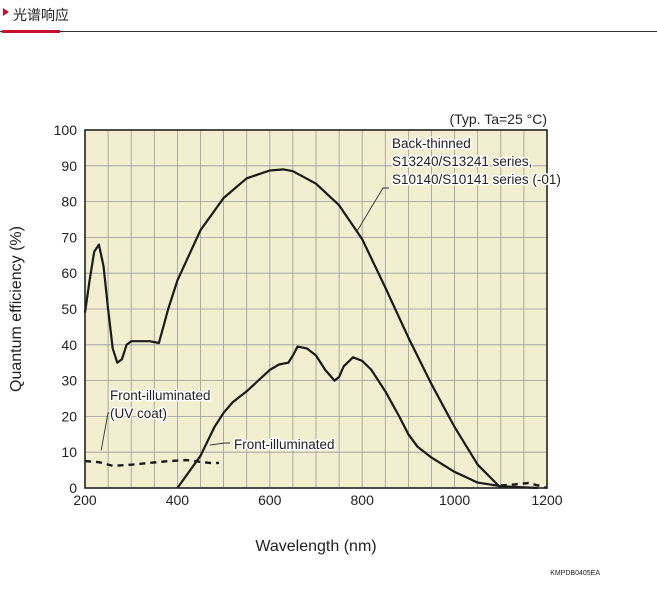 Image resolution: width=657 pixels, height=603 pixels. Describe the element at coordinates (546, 500) in the screenshot. I see `x-tick-label: 1200` at that location.